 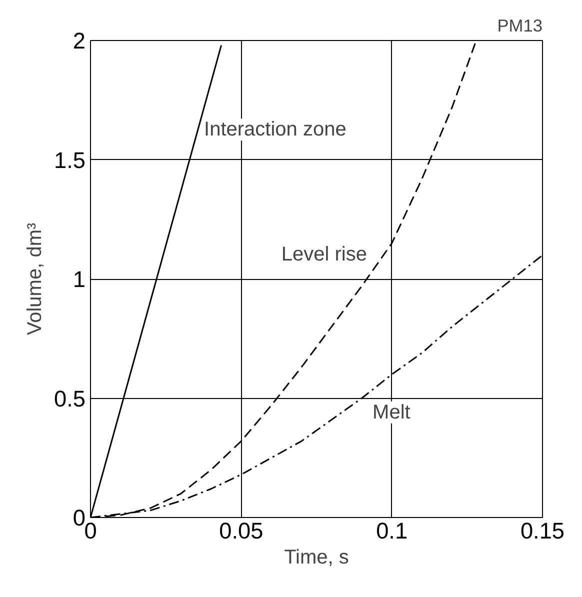 I want to click on x-axis-title: Time, s, so click(x=316, y=557).